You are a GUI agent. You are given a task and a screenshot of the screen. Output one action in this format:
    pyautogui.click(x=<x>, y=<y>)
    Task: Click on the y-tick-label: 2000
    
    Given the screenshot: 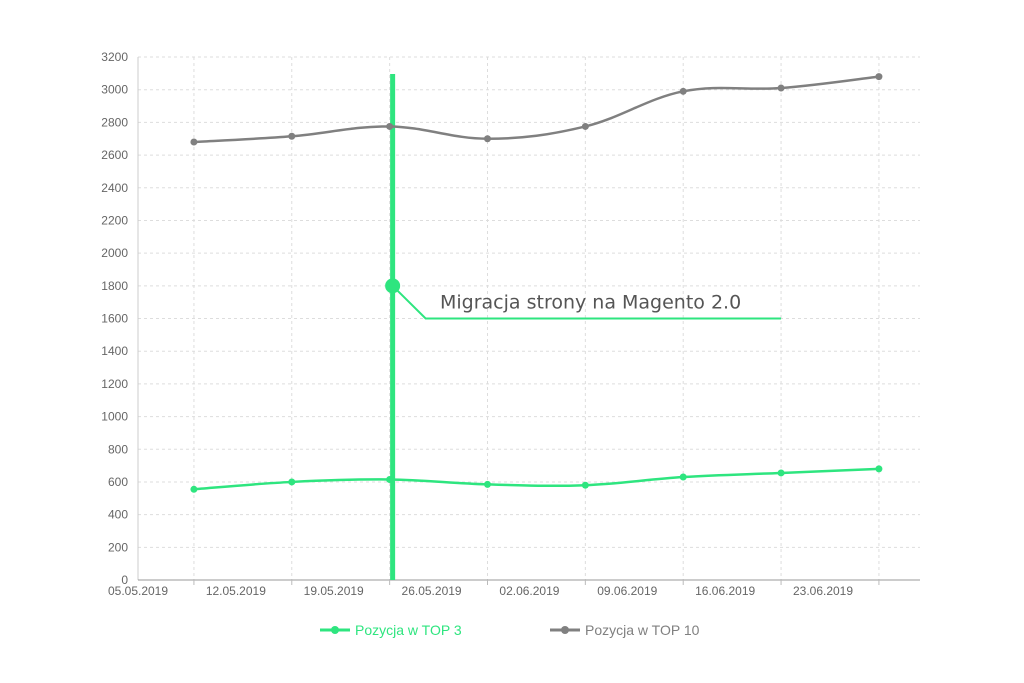 What is the action you would take?
    pyautogui.click(x=114, y=253)
    